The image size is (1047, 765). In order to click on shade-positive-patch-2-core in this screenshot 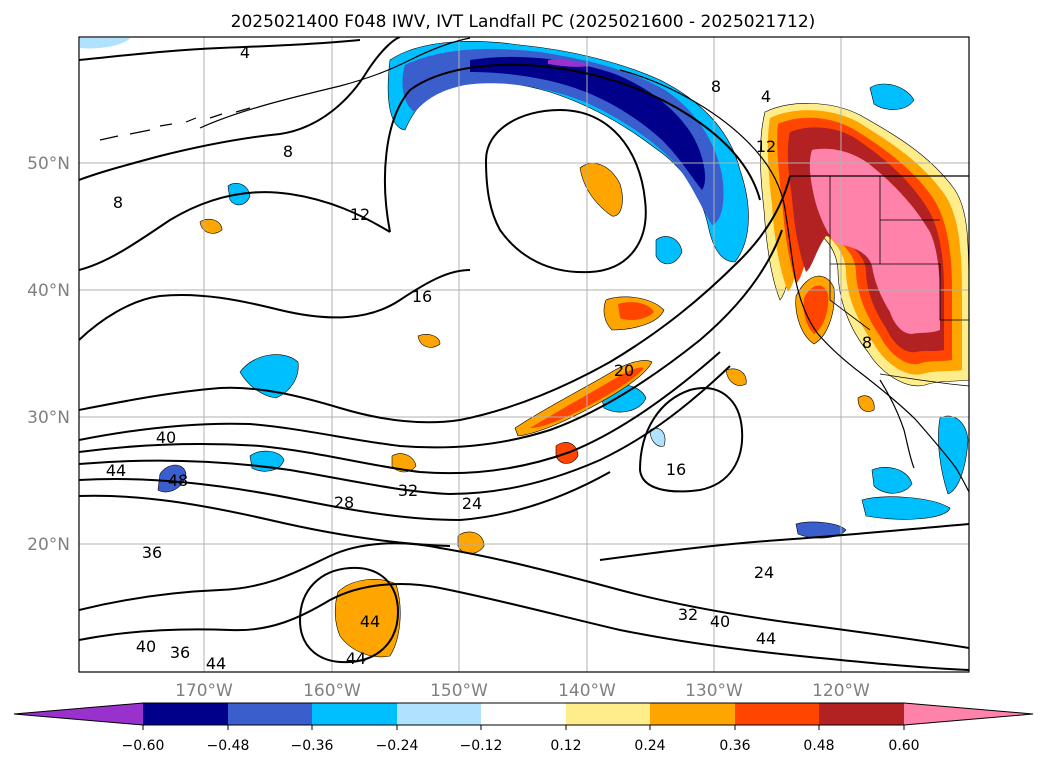, I will do `click(636, 311)`.